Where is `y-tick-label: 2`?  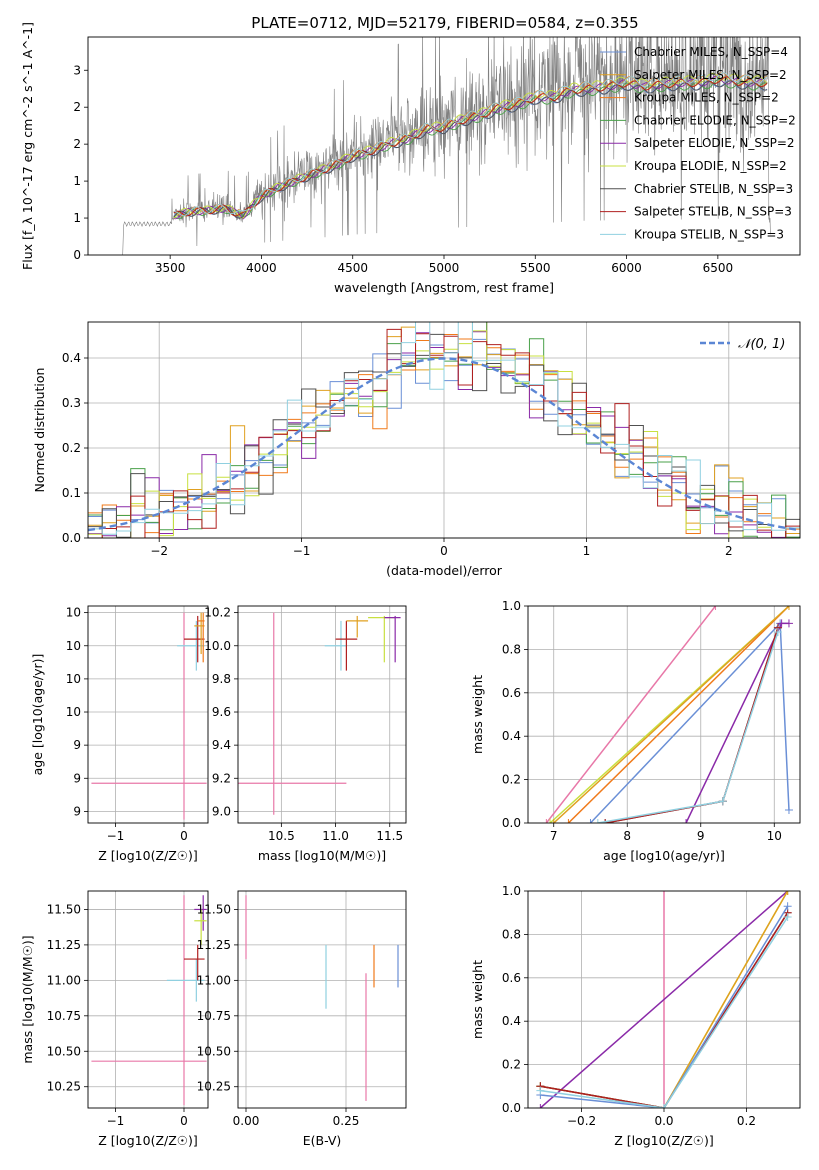 y-tick-label: 2 is located at coordinates (77, 107).